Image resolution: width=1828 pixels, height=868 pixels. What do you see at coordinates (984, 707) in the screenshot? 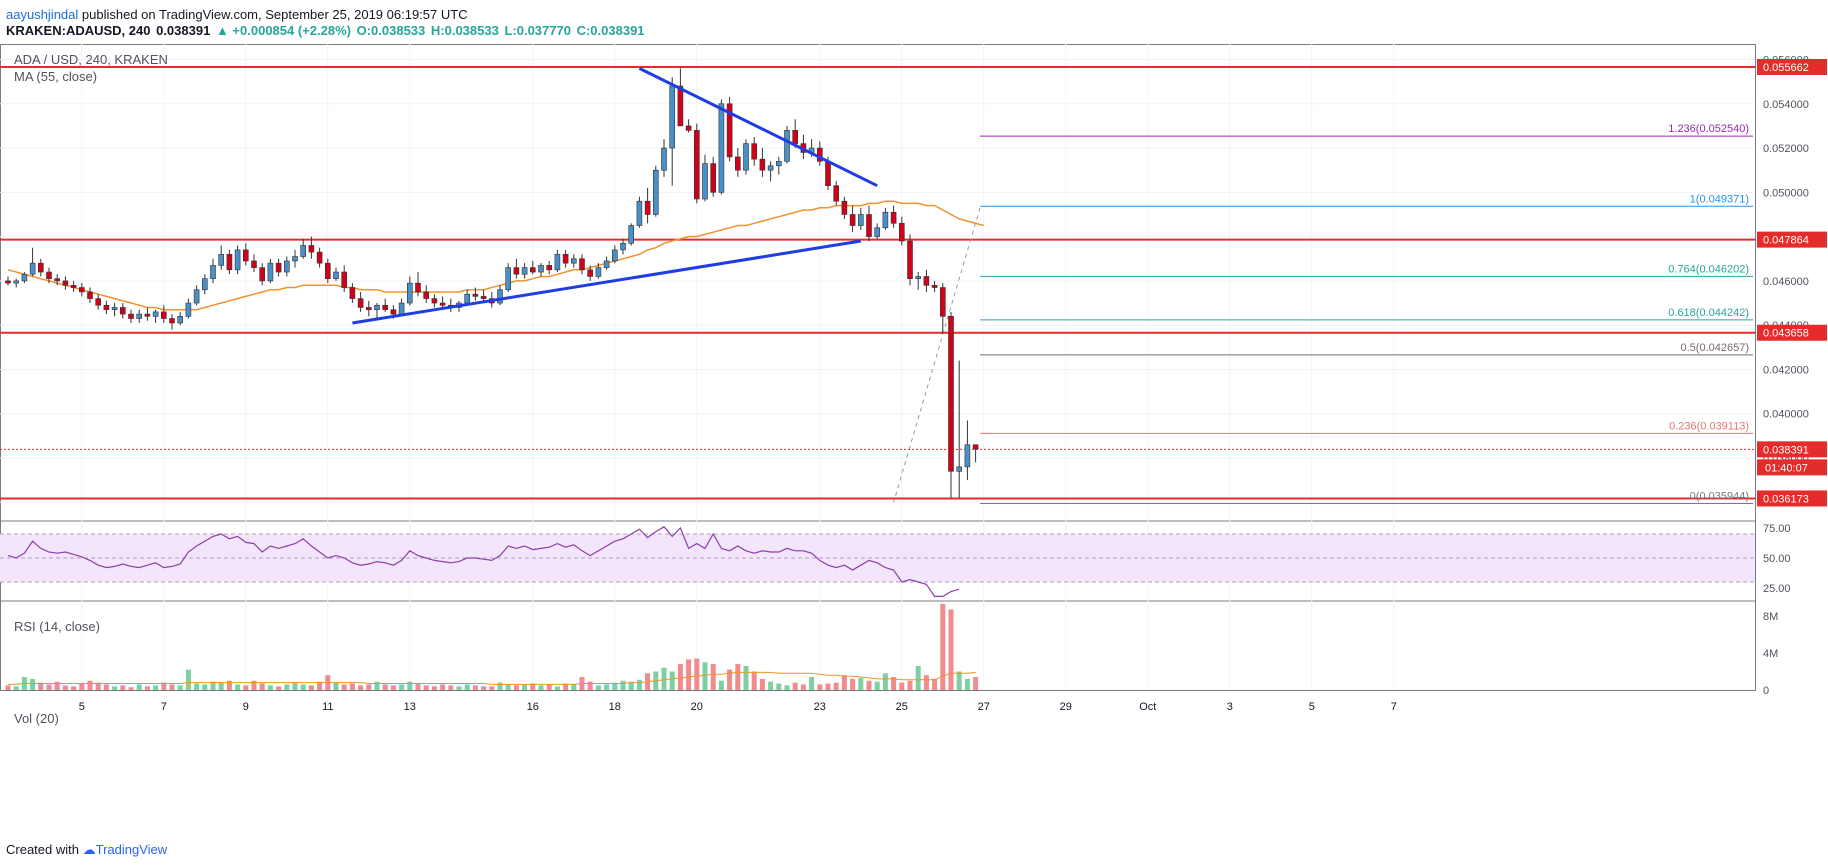
I see `time-tick-label: 27` at bounding box center [984, 707].